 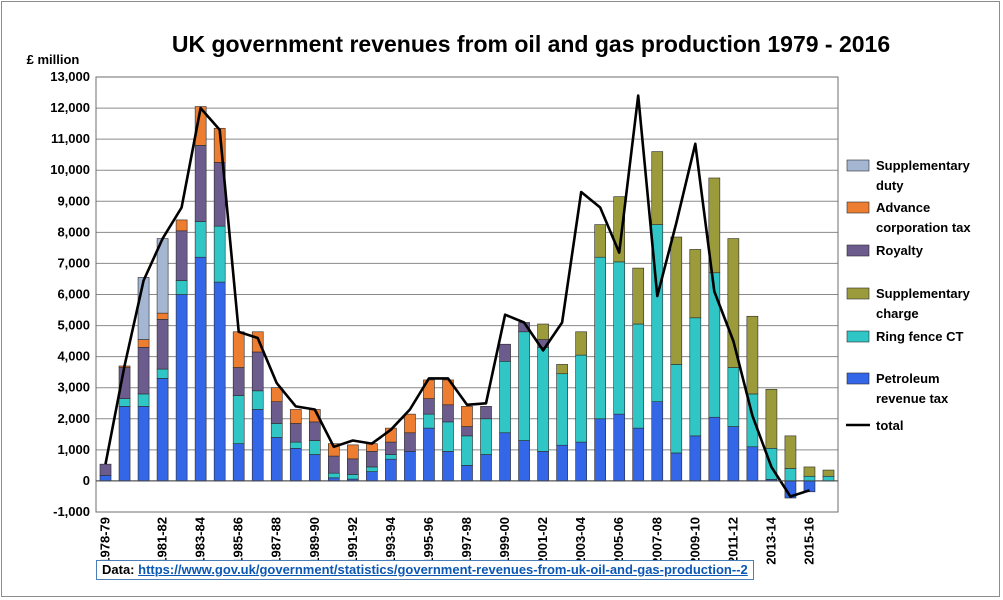 What do you see at coordinates (919, 336) in the screenshot?
I see `legend-label: Ring fence CT` at bounding box center [919, 336].